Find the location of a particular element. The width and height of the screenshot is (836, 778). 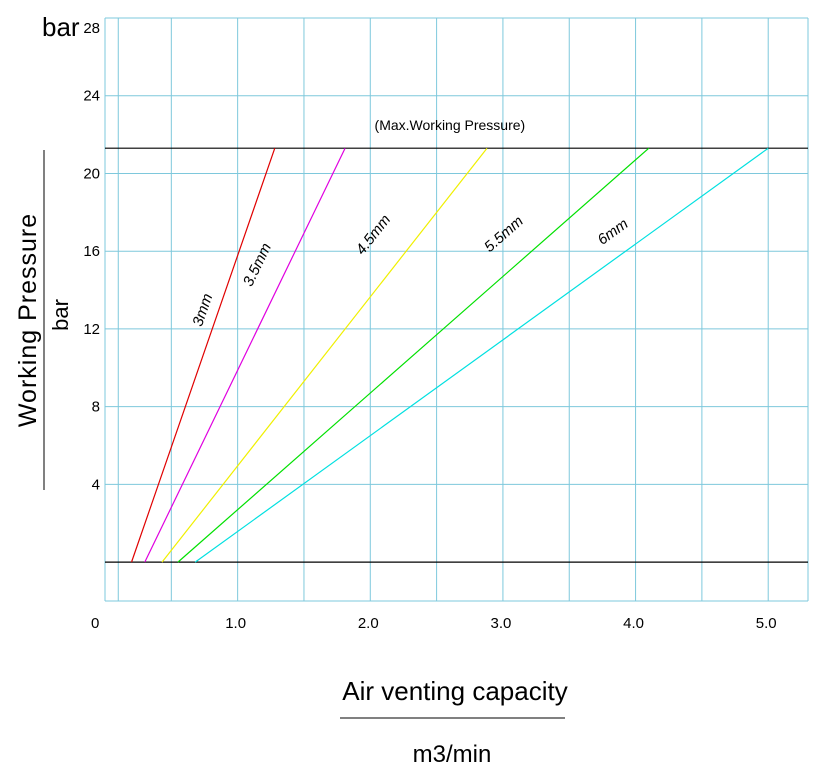

series-label: 6mm is located at coordinates (613, 231).